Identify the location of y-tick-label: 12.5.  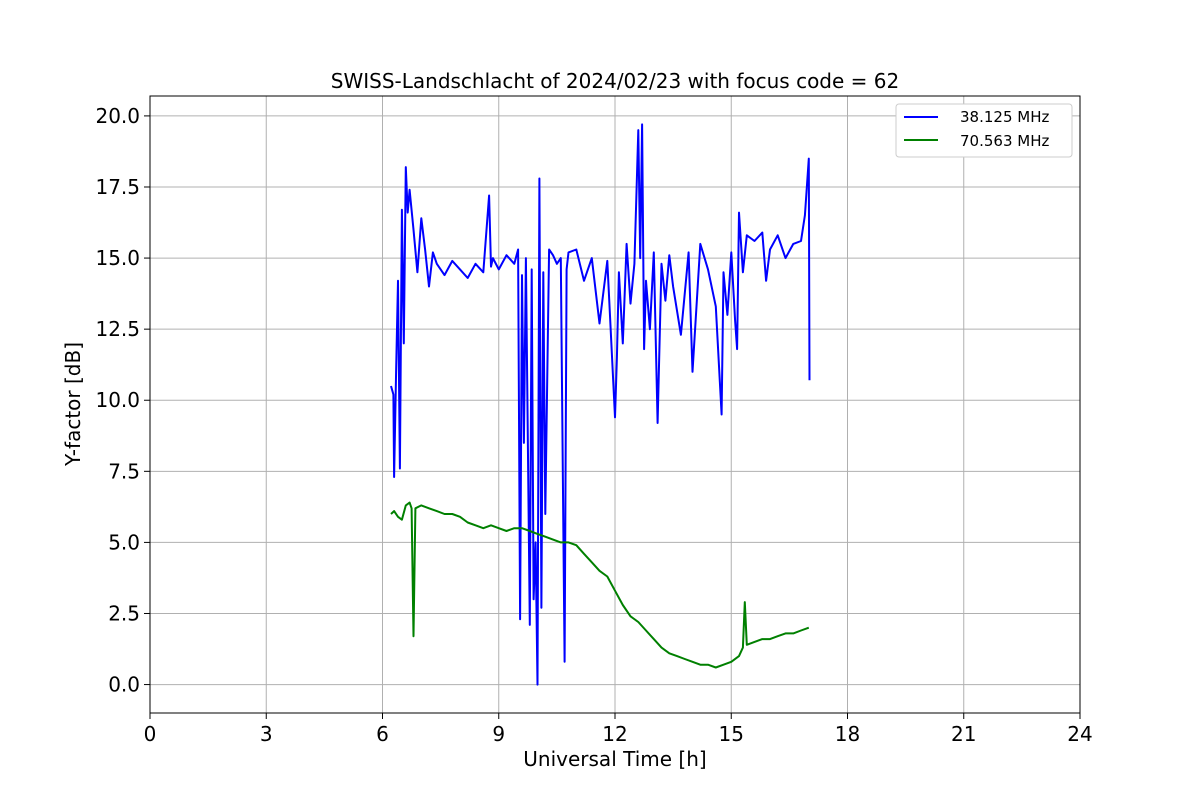
(117, 329).